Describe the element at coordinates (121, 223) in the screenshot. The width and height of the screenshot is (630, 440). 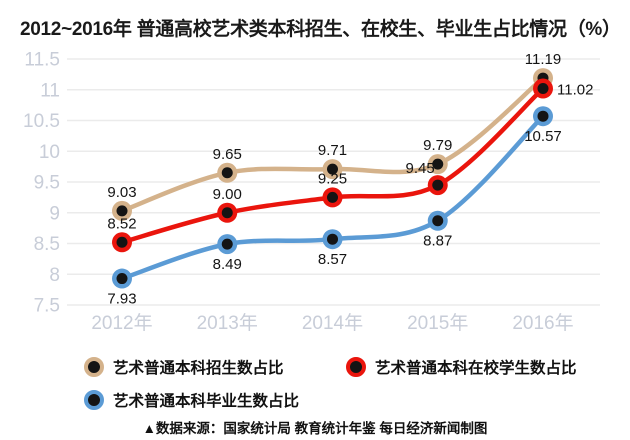
I see `data-point-label: 8.52` at that location.